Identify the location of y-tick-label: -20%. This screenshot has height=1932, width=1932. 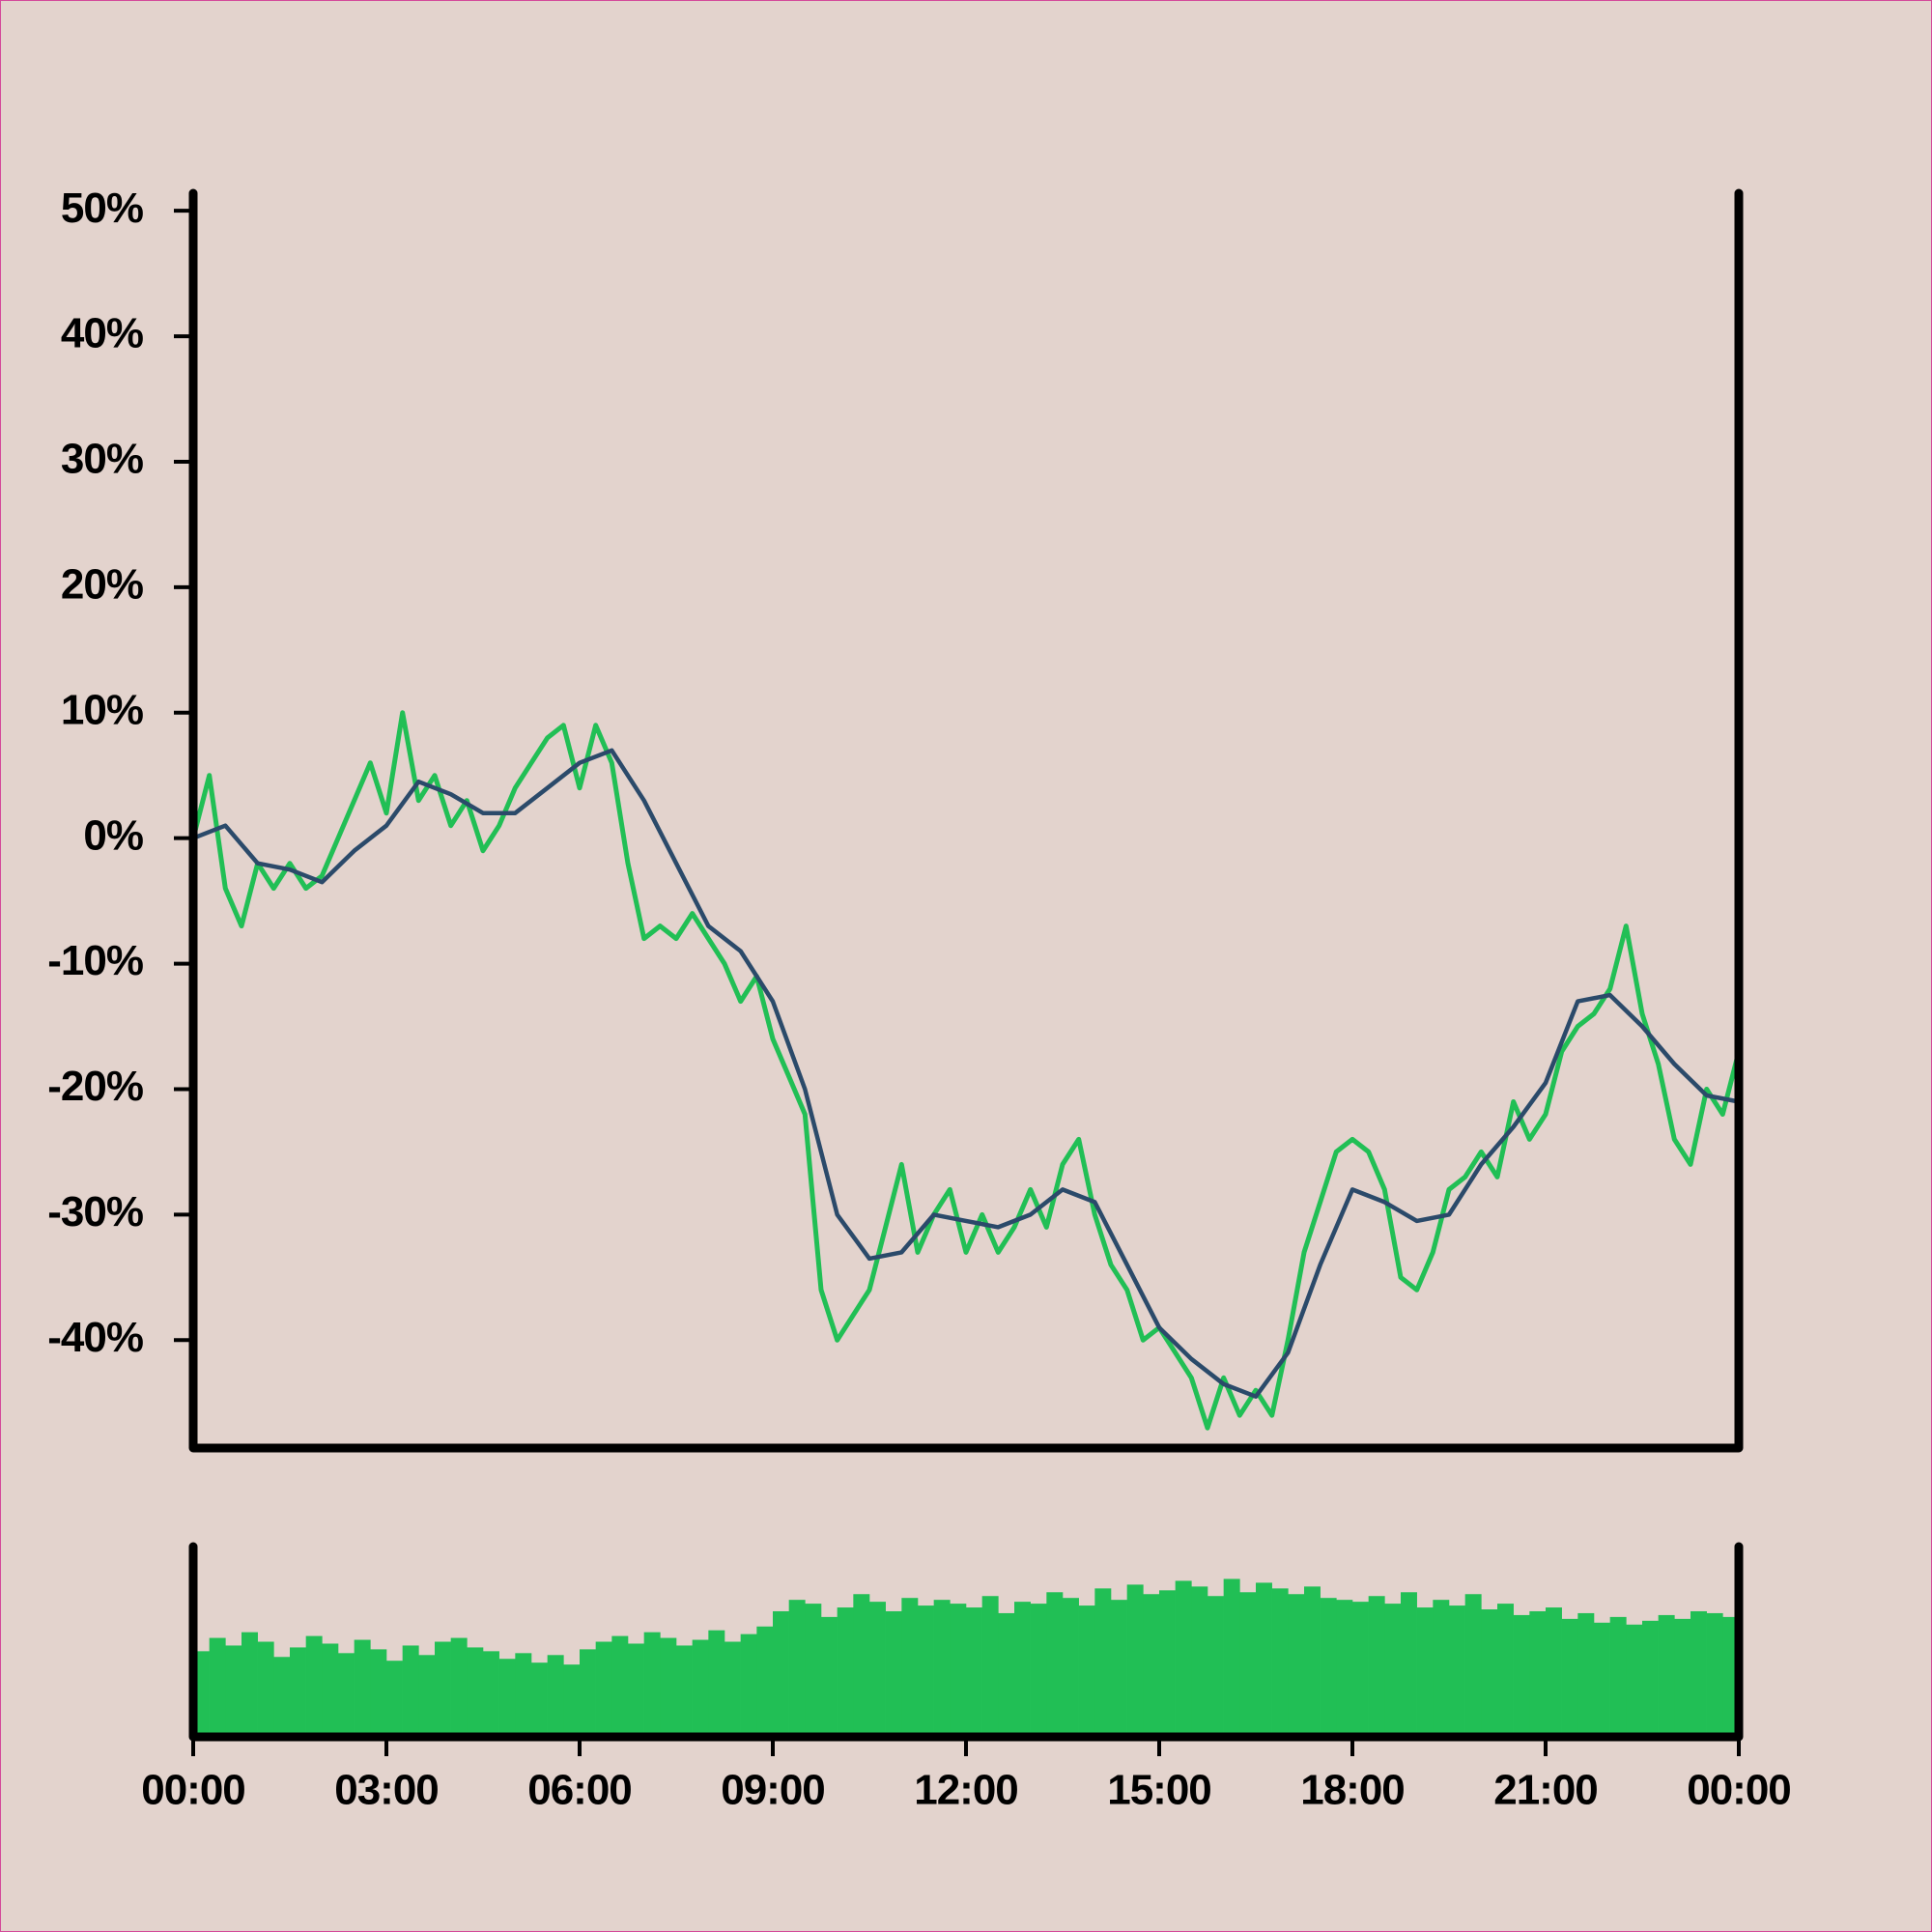
(95, 1086).